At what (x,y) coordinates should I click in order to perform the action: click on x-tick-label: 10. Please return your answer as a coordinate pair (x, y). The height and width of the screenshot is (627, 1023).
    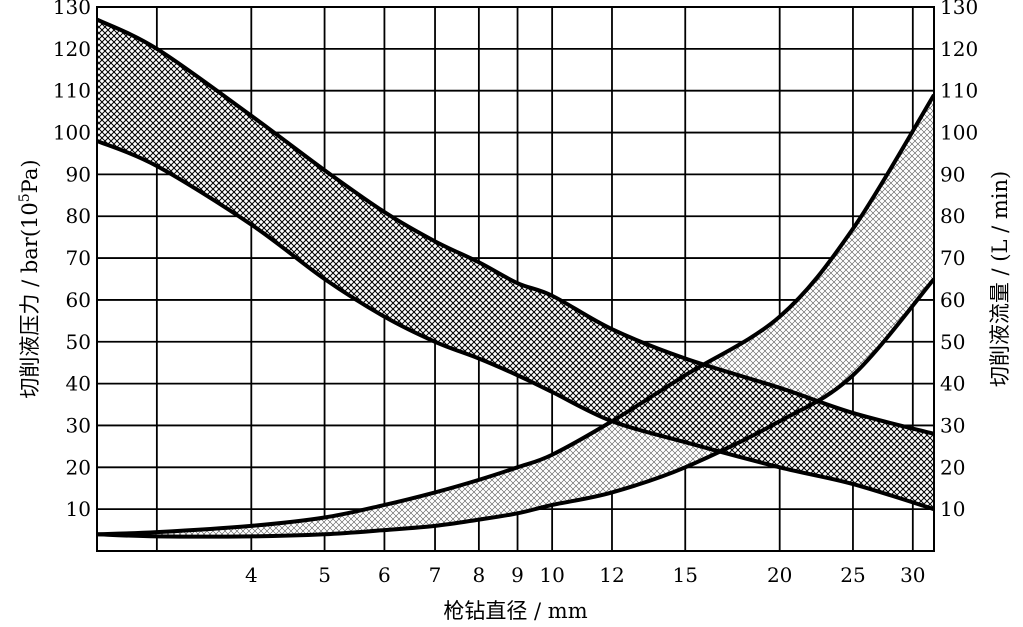
    Looking at the image, I should click on (551, 575).